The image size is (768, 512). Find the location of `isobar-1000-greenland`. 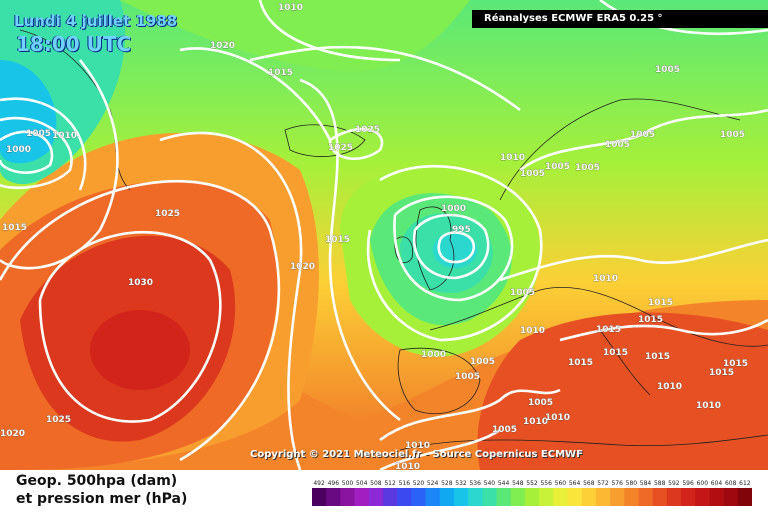

isobar-1000-greenland is located at coordinates (27, 152).